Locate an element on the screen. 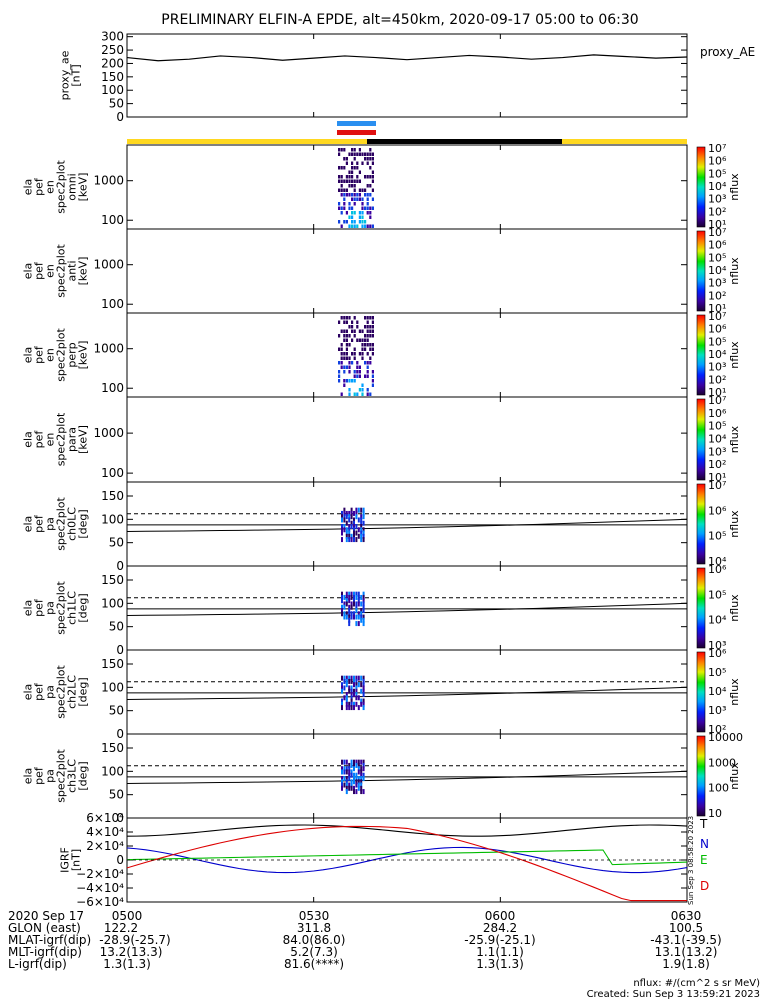 The width and height of the screenshot is (775, 1000). ylabel-ela_pef_en_spec2plot_omni-line: omni is located at coordinates (72, 186).